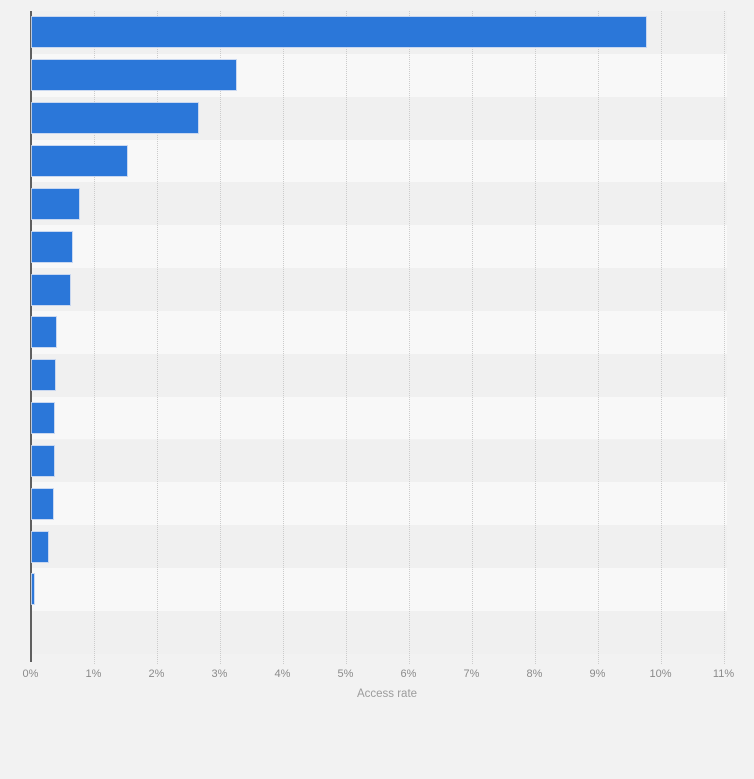 This screenshot has height=779, width=754. What do you see at coordinates (408, 674) in the screenshot?
I see `x-tick-label: 6%` at bounding box center [408, 674].